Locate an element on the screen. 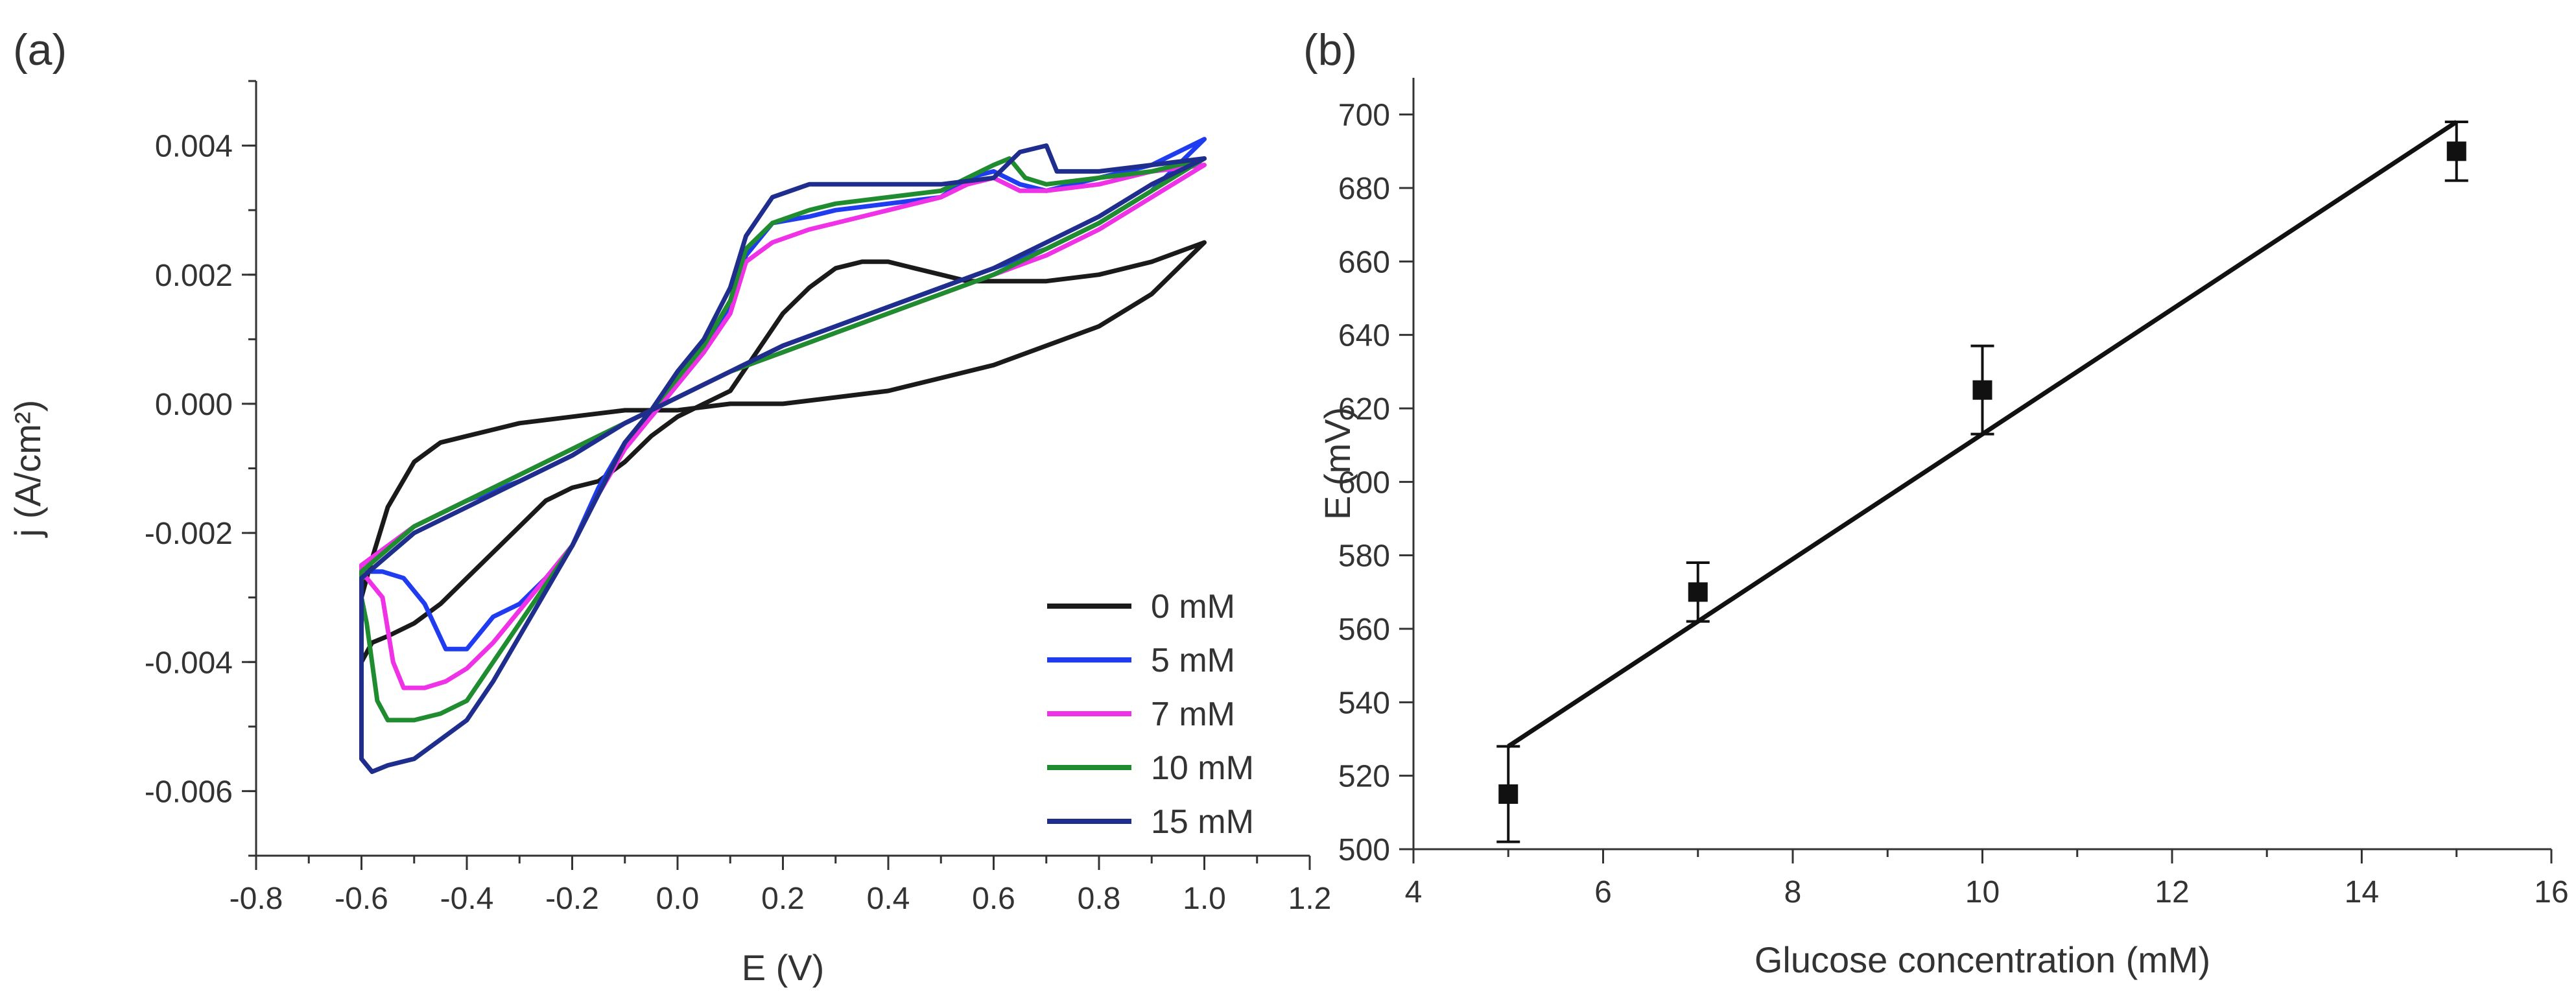 Image resolution: width=2576 pixels, height=997 pixels. panel-b-x-tick-label: 10 is located at coordinates (1982, 892).